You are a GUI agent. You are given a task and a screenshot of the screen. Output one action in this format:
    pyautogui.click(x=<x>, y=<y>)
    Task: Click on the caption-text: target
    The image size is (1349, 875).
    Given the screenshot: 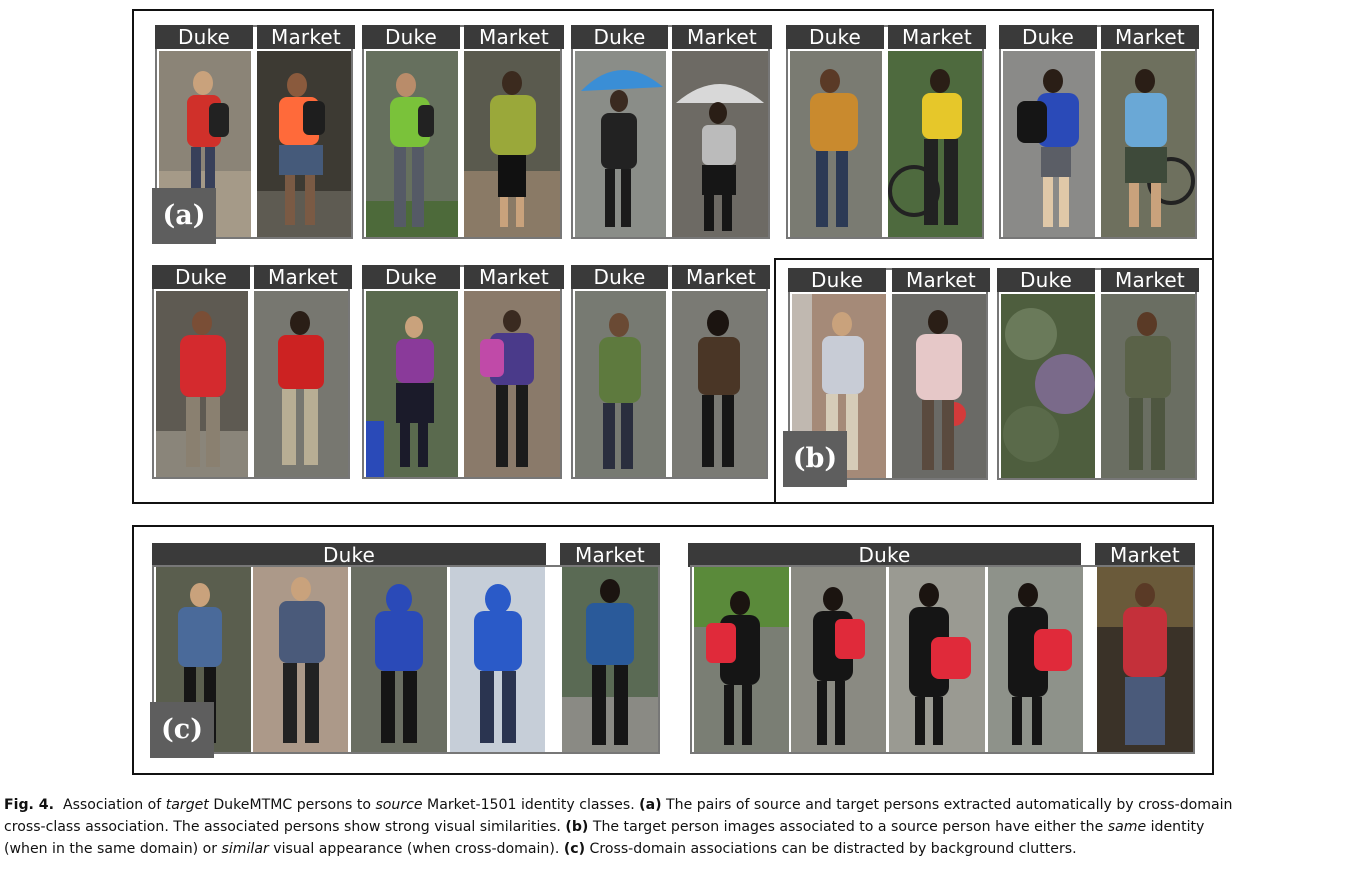 What is the action you would take?
    pyautogui.click(x=187, y=805)
    